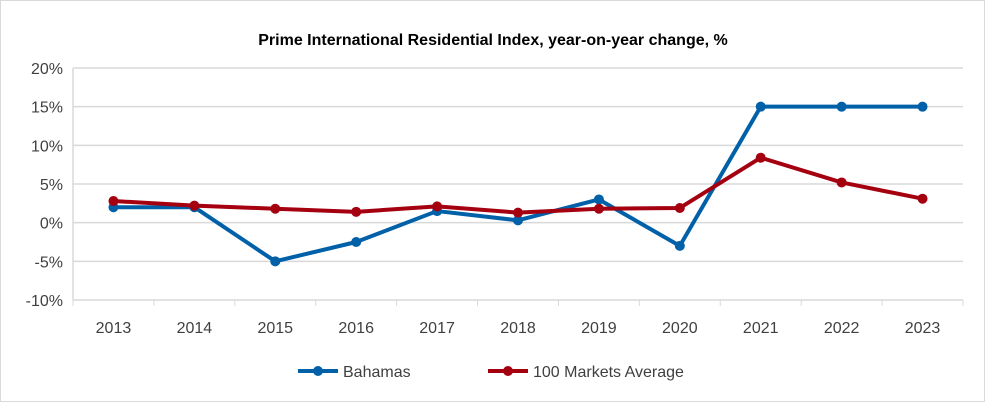 Image resolution: width=985 pixels, height=403 pixels. Describe the element at coordinates (377, 372) in the screenshot. I see `legend-label-0: Bahamas` at that location.